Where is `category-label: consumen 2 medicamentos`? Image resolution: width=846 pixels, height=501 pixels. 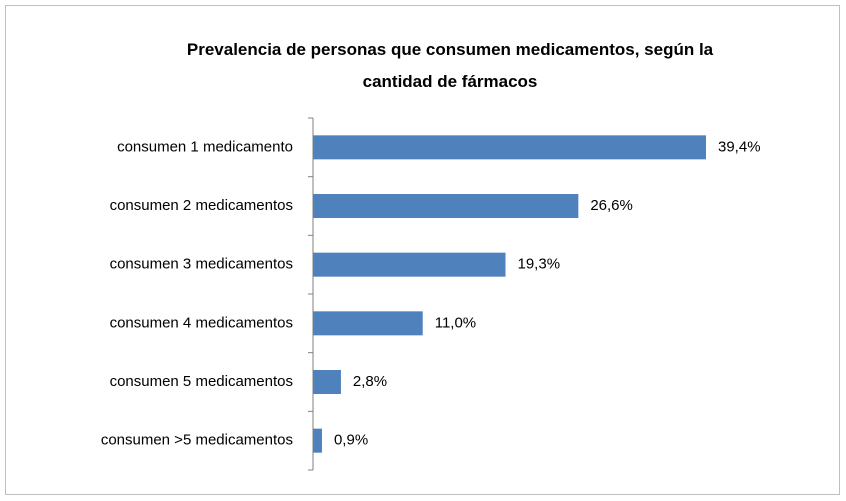 category-label: consumen 2 medicamentos is located at coordinates (201, 205).